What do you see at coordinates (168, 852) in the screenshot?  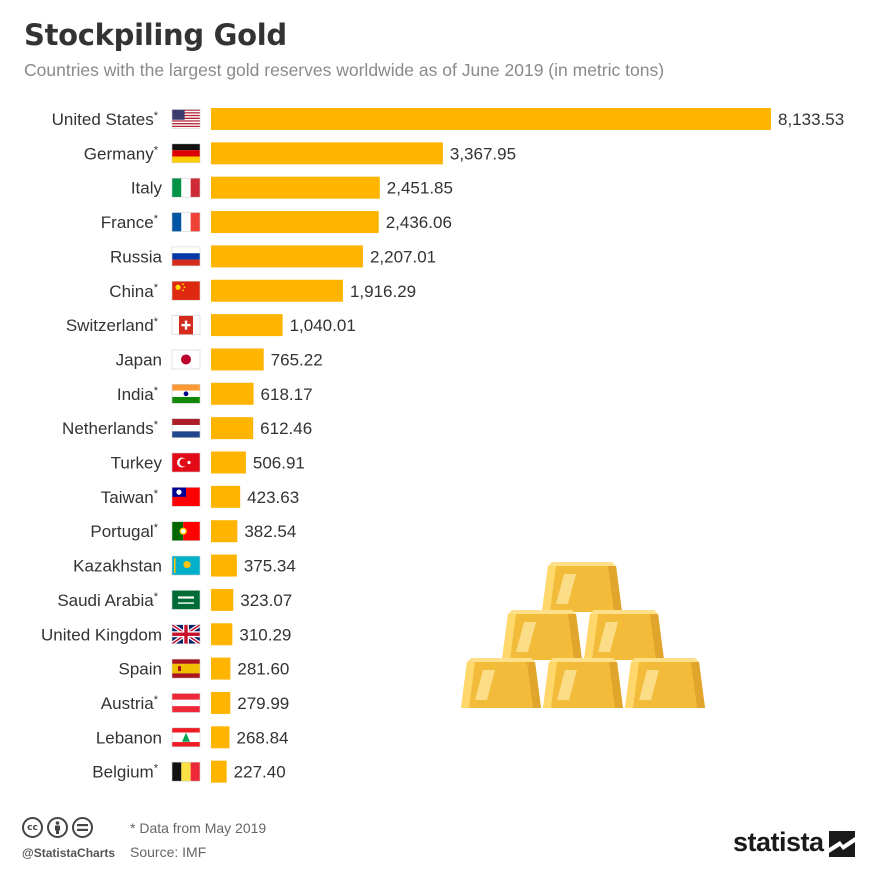 I see `source-note: Source: IMF` at bounding box center [168, 852].